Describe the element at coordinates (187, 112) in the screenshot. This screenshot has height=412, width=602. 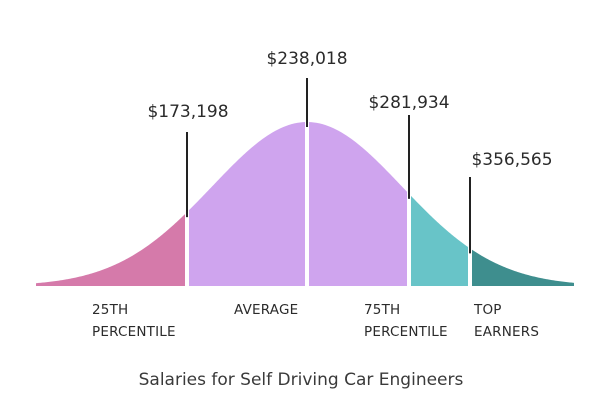
I see `value-label-25th-percentile: $173,198` at that location.